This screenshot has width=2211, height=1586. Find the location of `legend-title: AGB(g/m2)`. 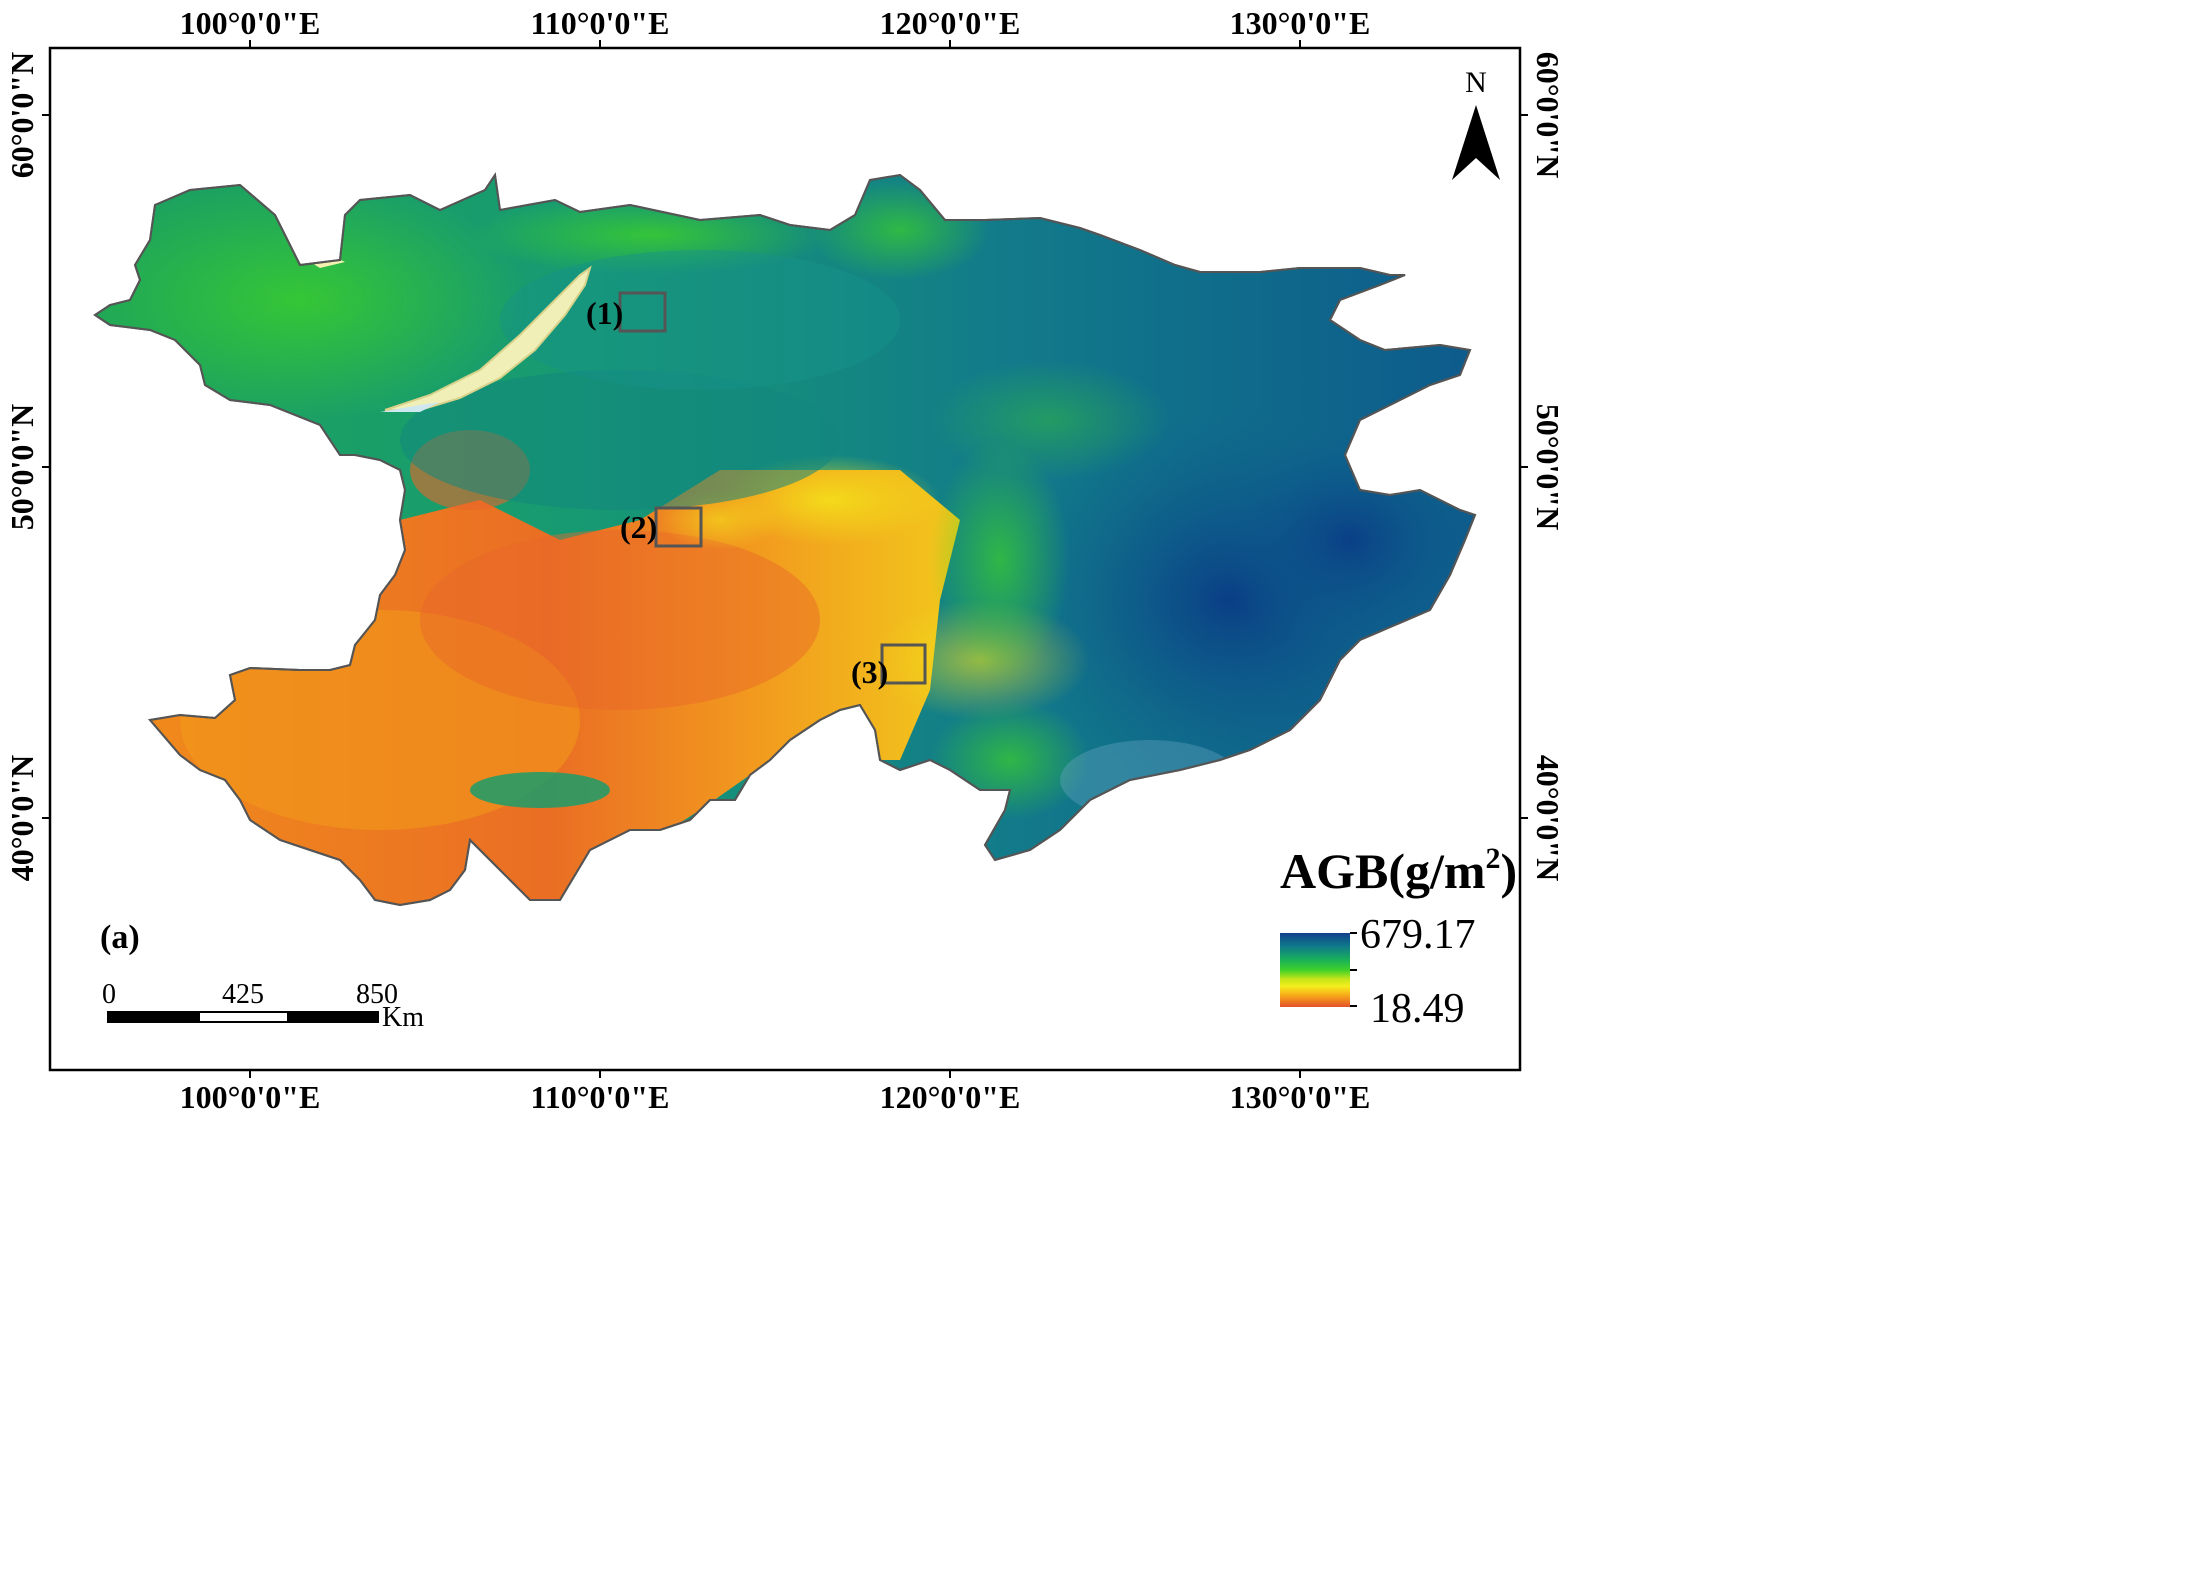

legend-title: AGB(g/m2) is located at coordinates (1398, 870).